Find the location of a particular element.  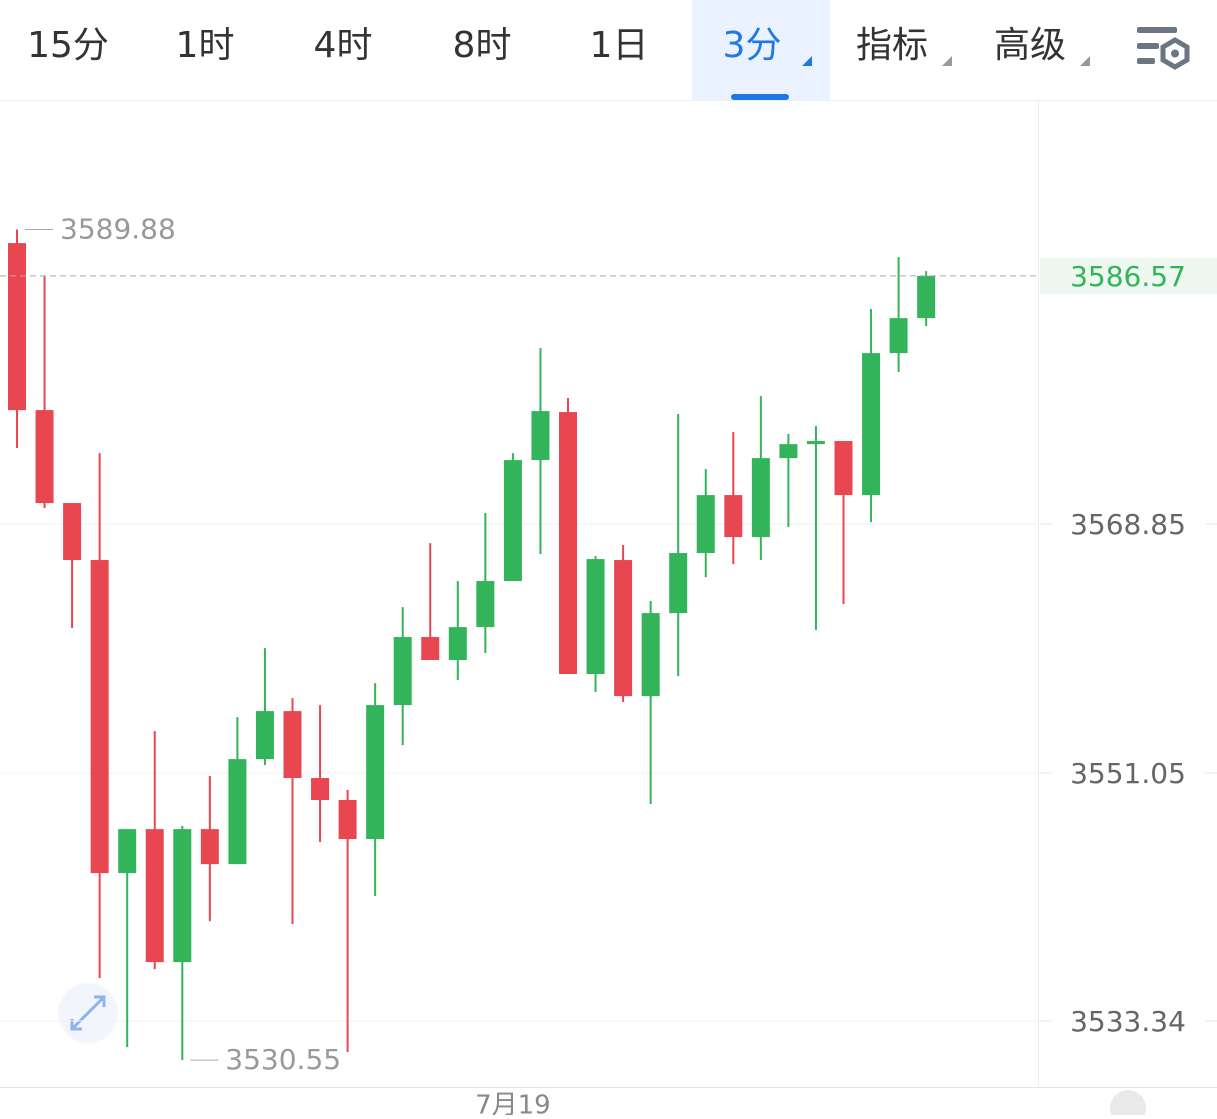

icon-dot is located at coordinates (1175, 53).